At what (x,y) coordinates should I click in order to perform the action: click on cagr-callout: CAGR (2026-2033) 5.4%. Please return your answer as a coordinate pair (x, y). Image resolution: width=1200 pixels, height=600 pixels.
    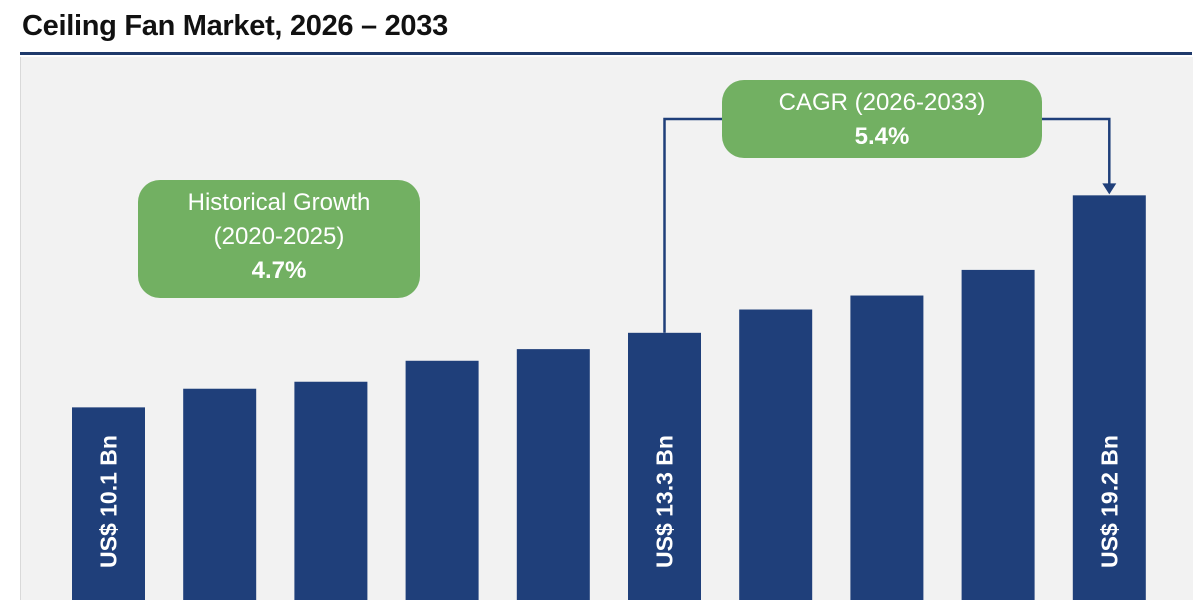
    Looking at the image, I should click on (882, 119).